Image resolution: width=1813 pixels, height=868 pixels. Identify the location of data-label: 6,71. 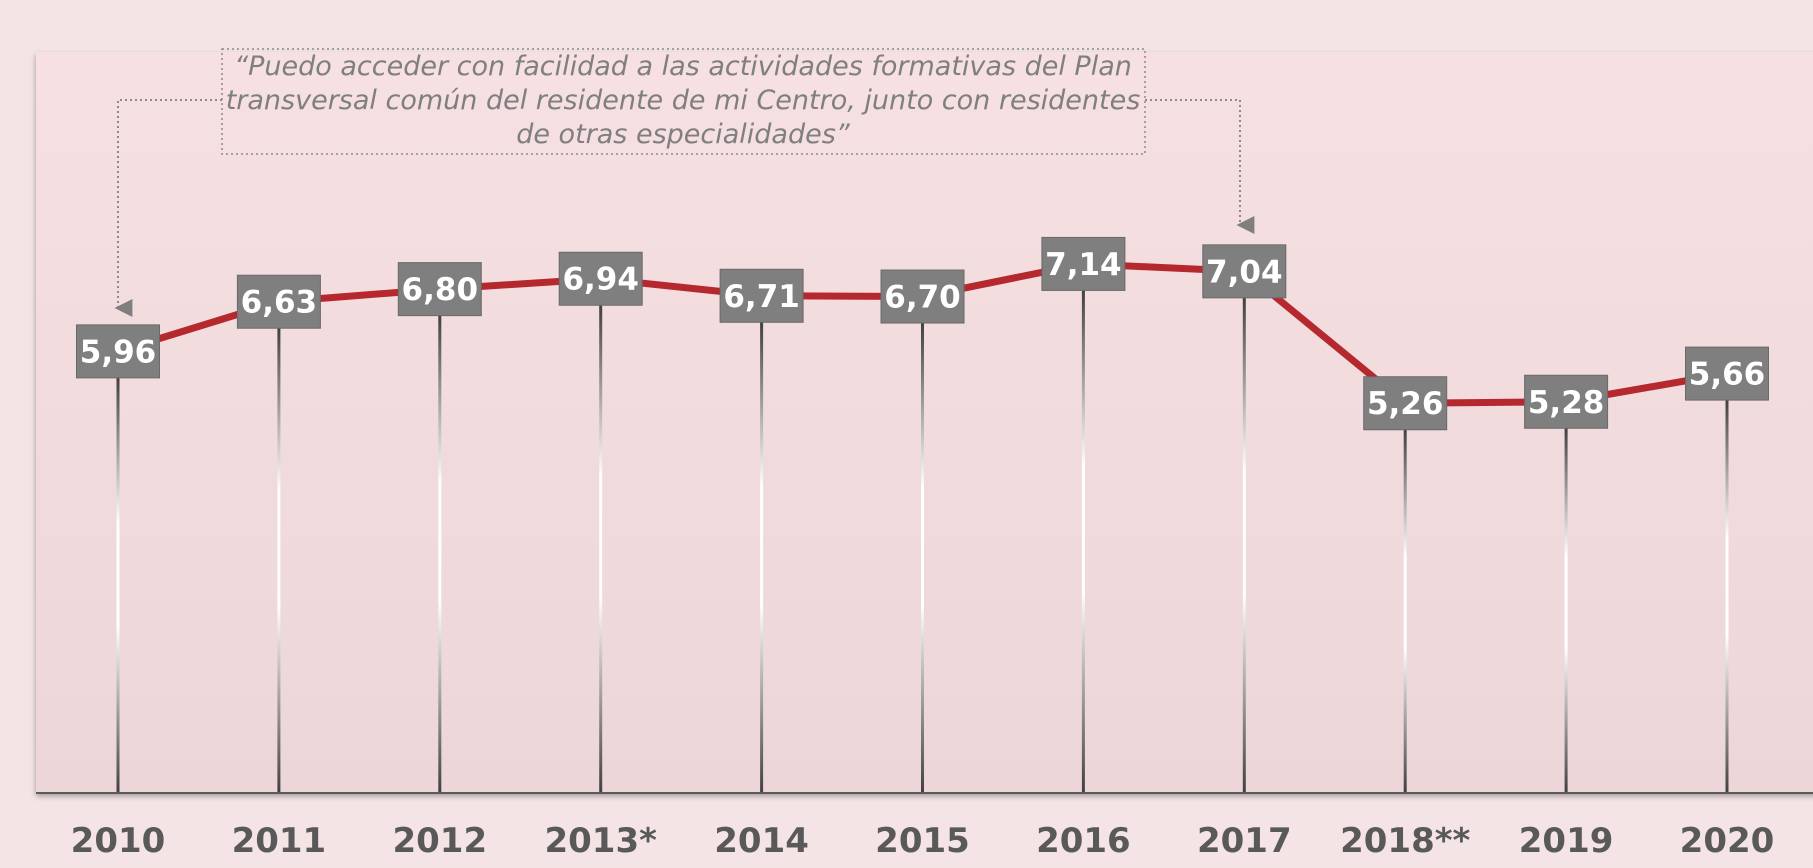
(761, 297).